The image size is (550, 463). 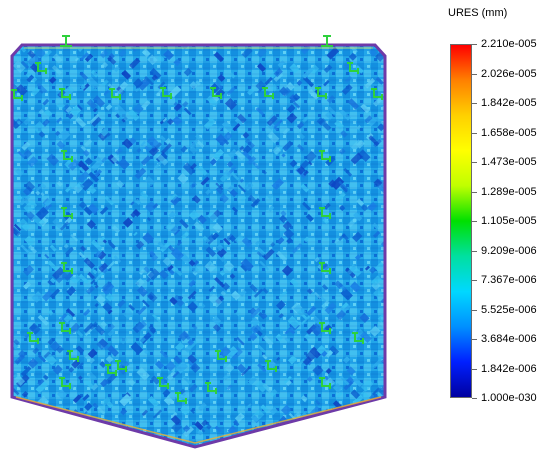 What do you see at coordinates (509, 309) in the screenshot?
I see `legend-tick-label: 5.525e-006` at bounding box center [509, 309].